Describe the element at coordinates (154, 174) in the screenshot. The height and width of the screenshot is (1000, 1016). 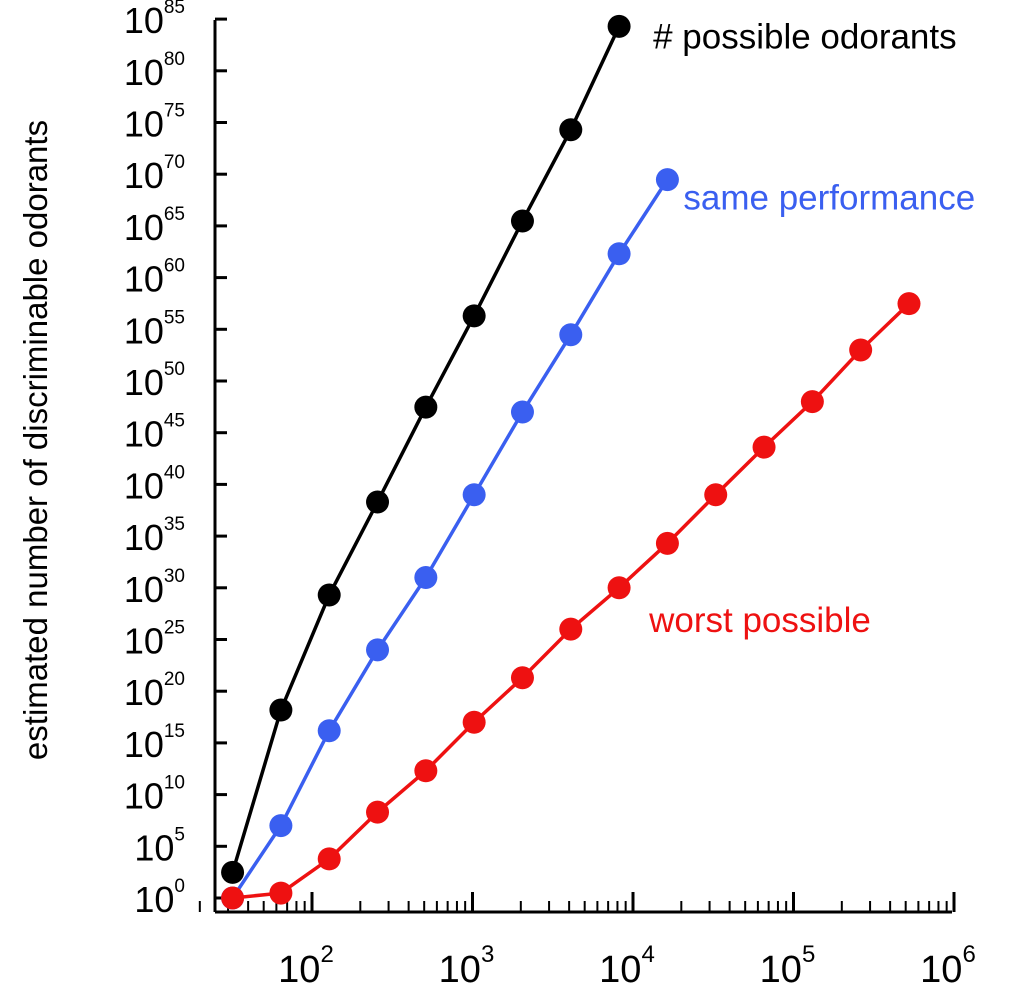
I see `y-tick-label: 1070` at that location.